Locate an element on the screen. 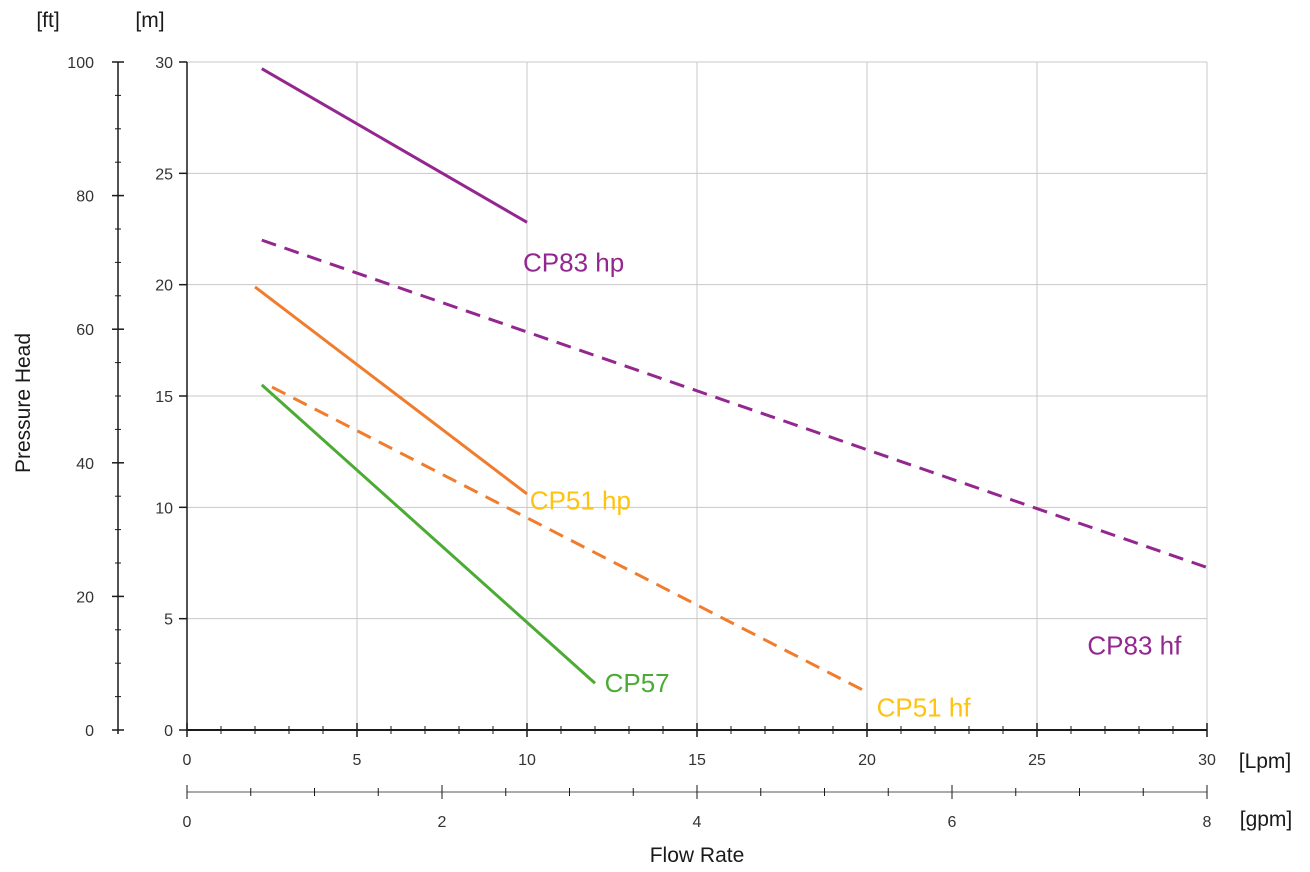 The height and width of the screenshot is (872, 1310). x-tick-label: 25 is located at coordinates (1037, 760).